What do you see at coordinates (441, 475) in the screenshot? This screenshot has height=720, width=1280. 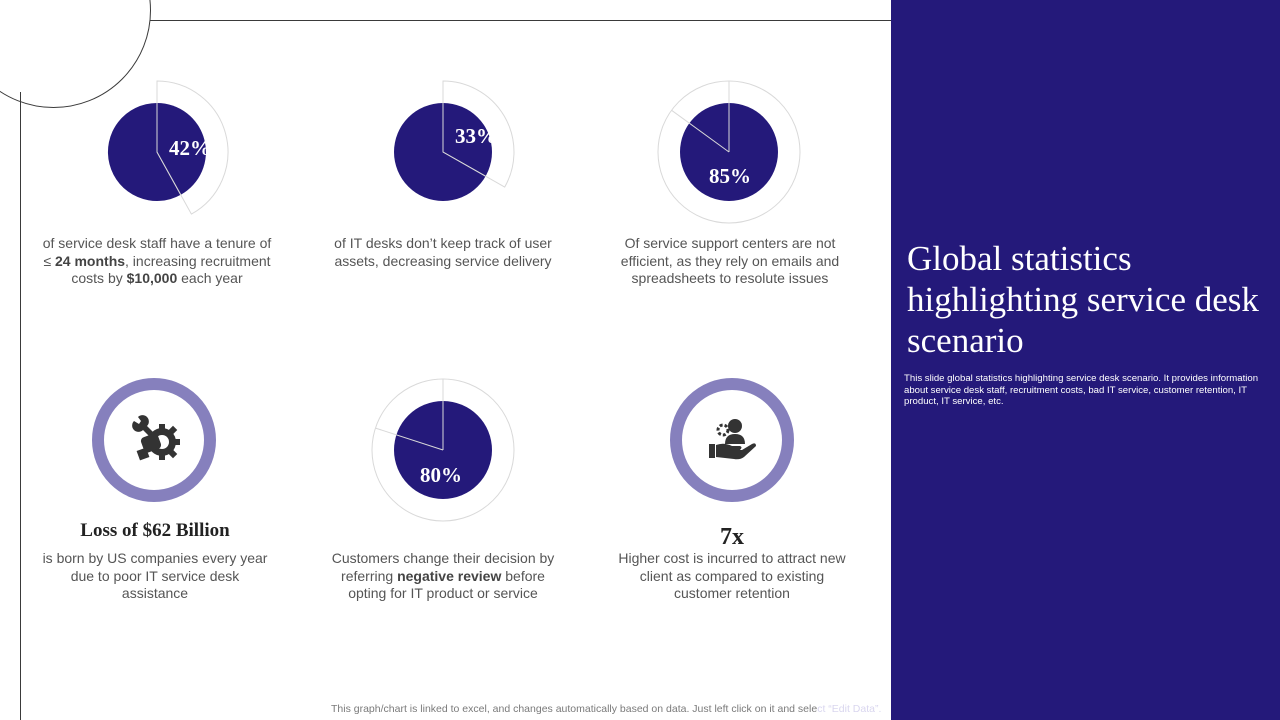 I see `pie-value-label: 80%` at bounding box center [441, 475].